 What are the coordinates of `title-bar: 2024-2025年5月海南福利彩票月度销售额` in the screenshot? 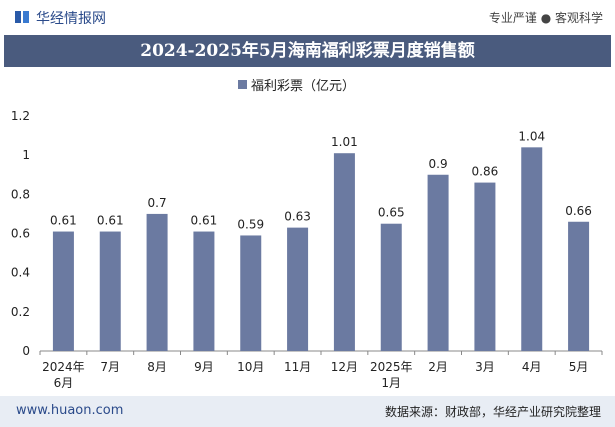 It's located at (307, 51).